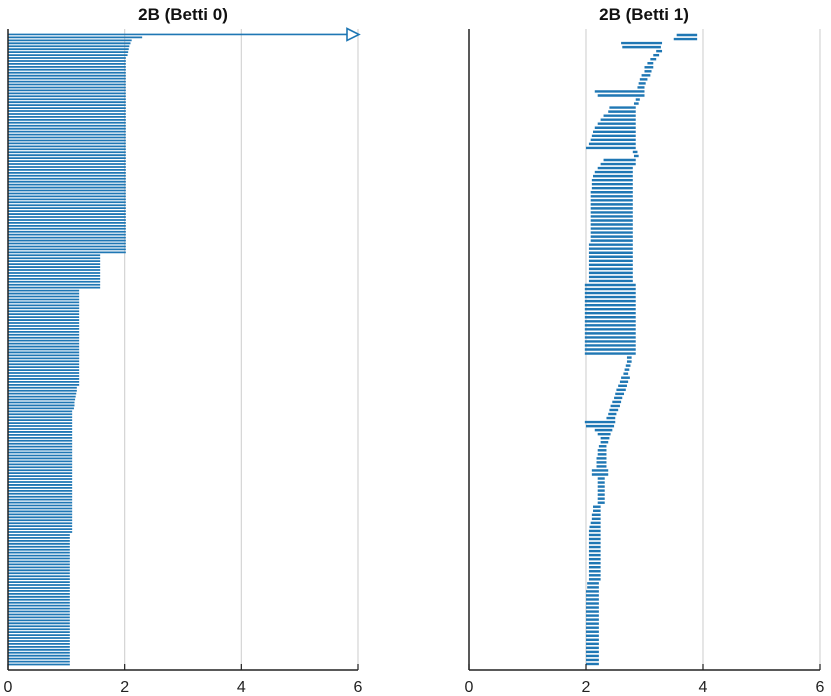  Describe the element at coordinates (644, 14) in the screenshot. I see `chart-title: 2B (Betti 1)` at that location.